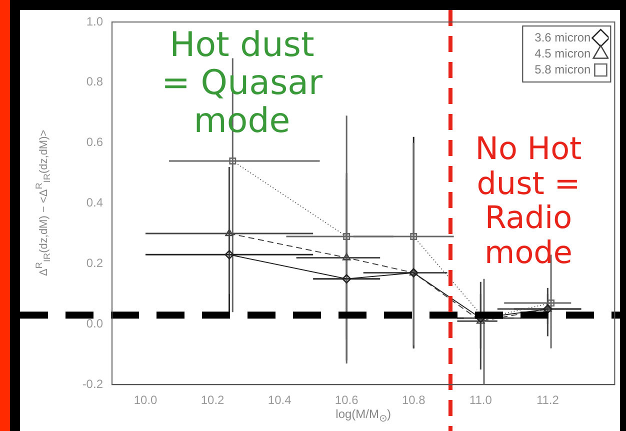 This screenshot has height=431, width=626. Describe the element at coordinates (414, 400) in the screenshot. I see `x-tick-label: 10.8` at that location.